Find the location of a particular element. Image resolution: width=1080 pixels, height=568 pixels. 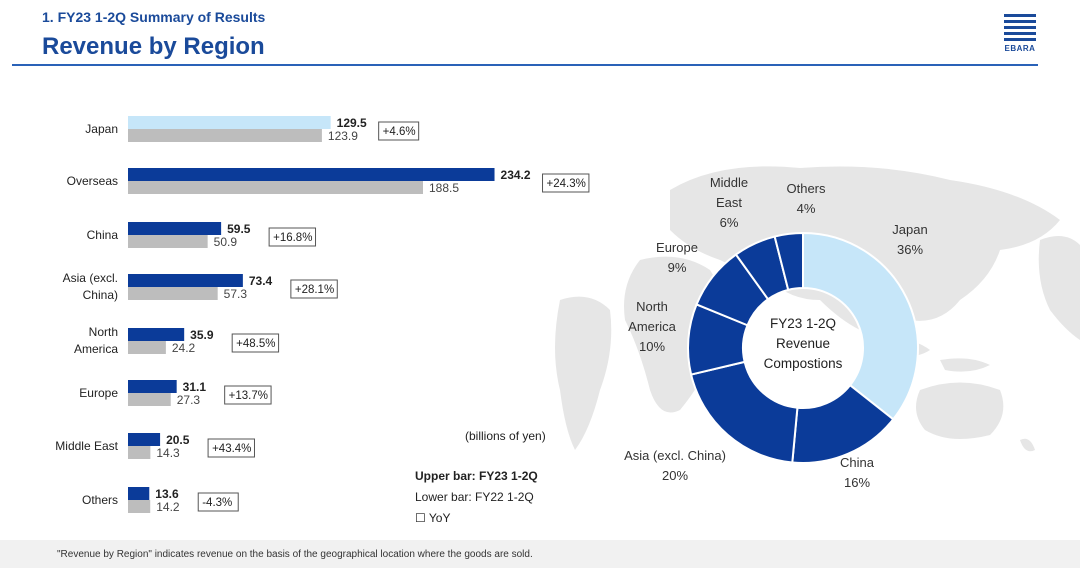

footer-band is located at coordinates (540, 554).